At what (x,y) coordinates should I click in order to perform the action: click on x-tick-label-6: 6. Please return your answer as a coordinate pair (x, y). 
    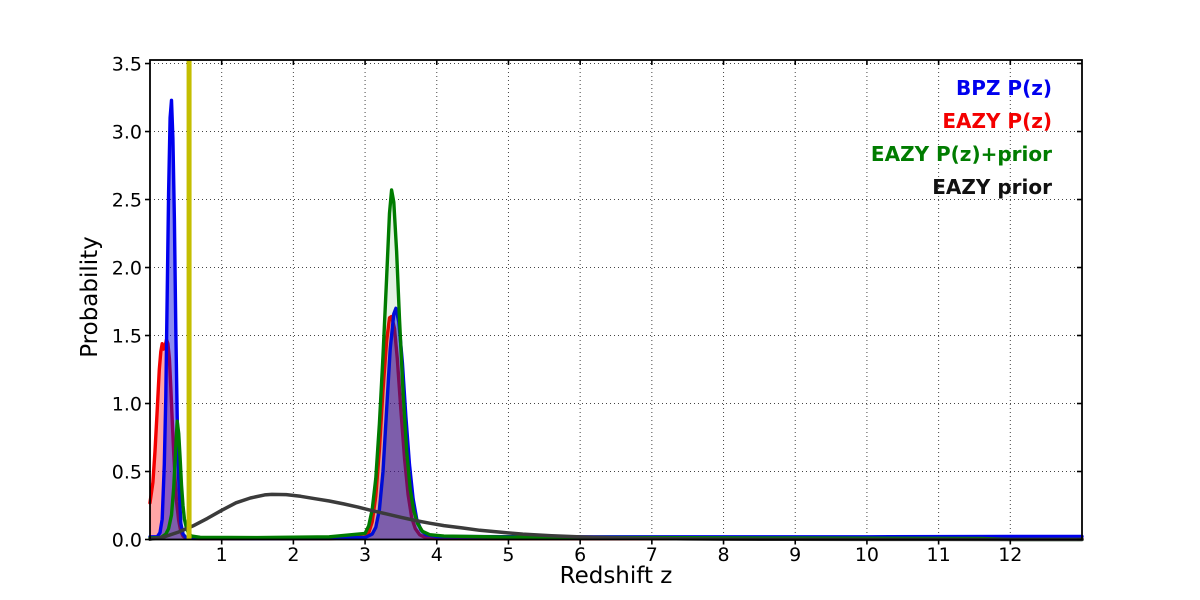
    Looking at the image, I should click on (580, 555).